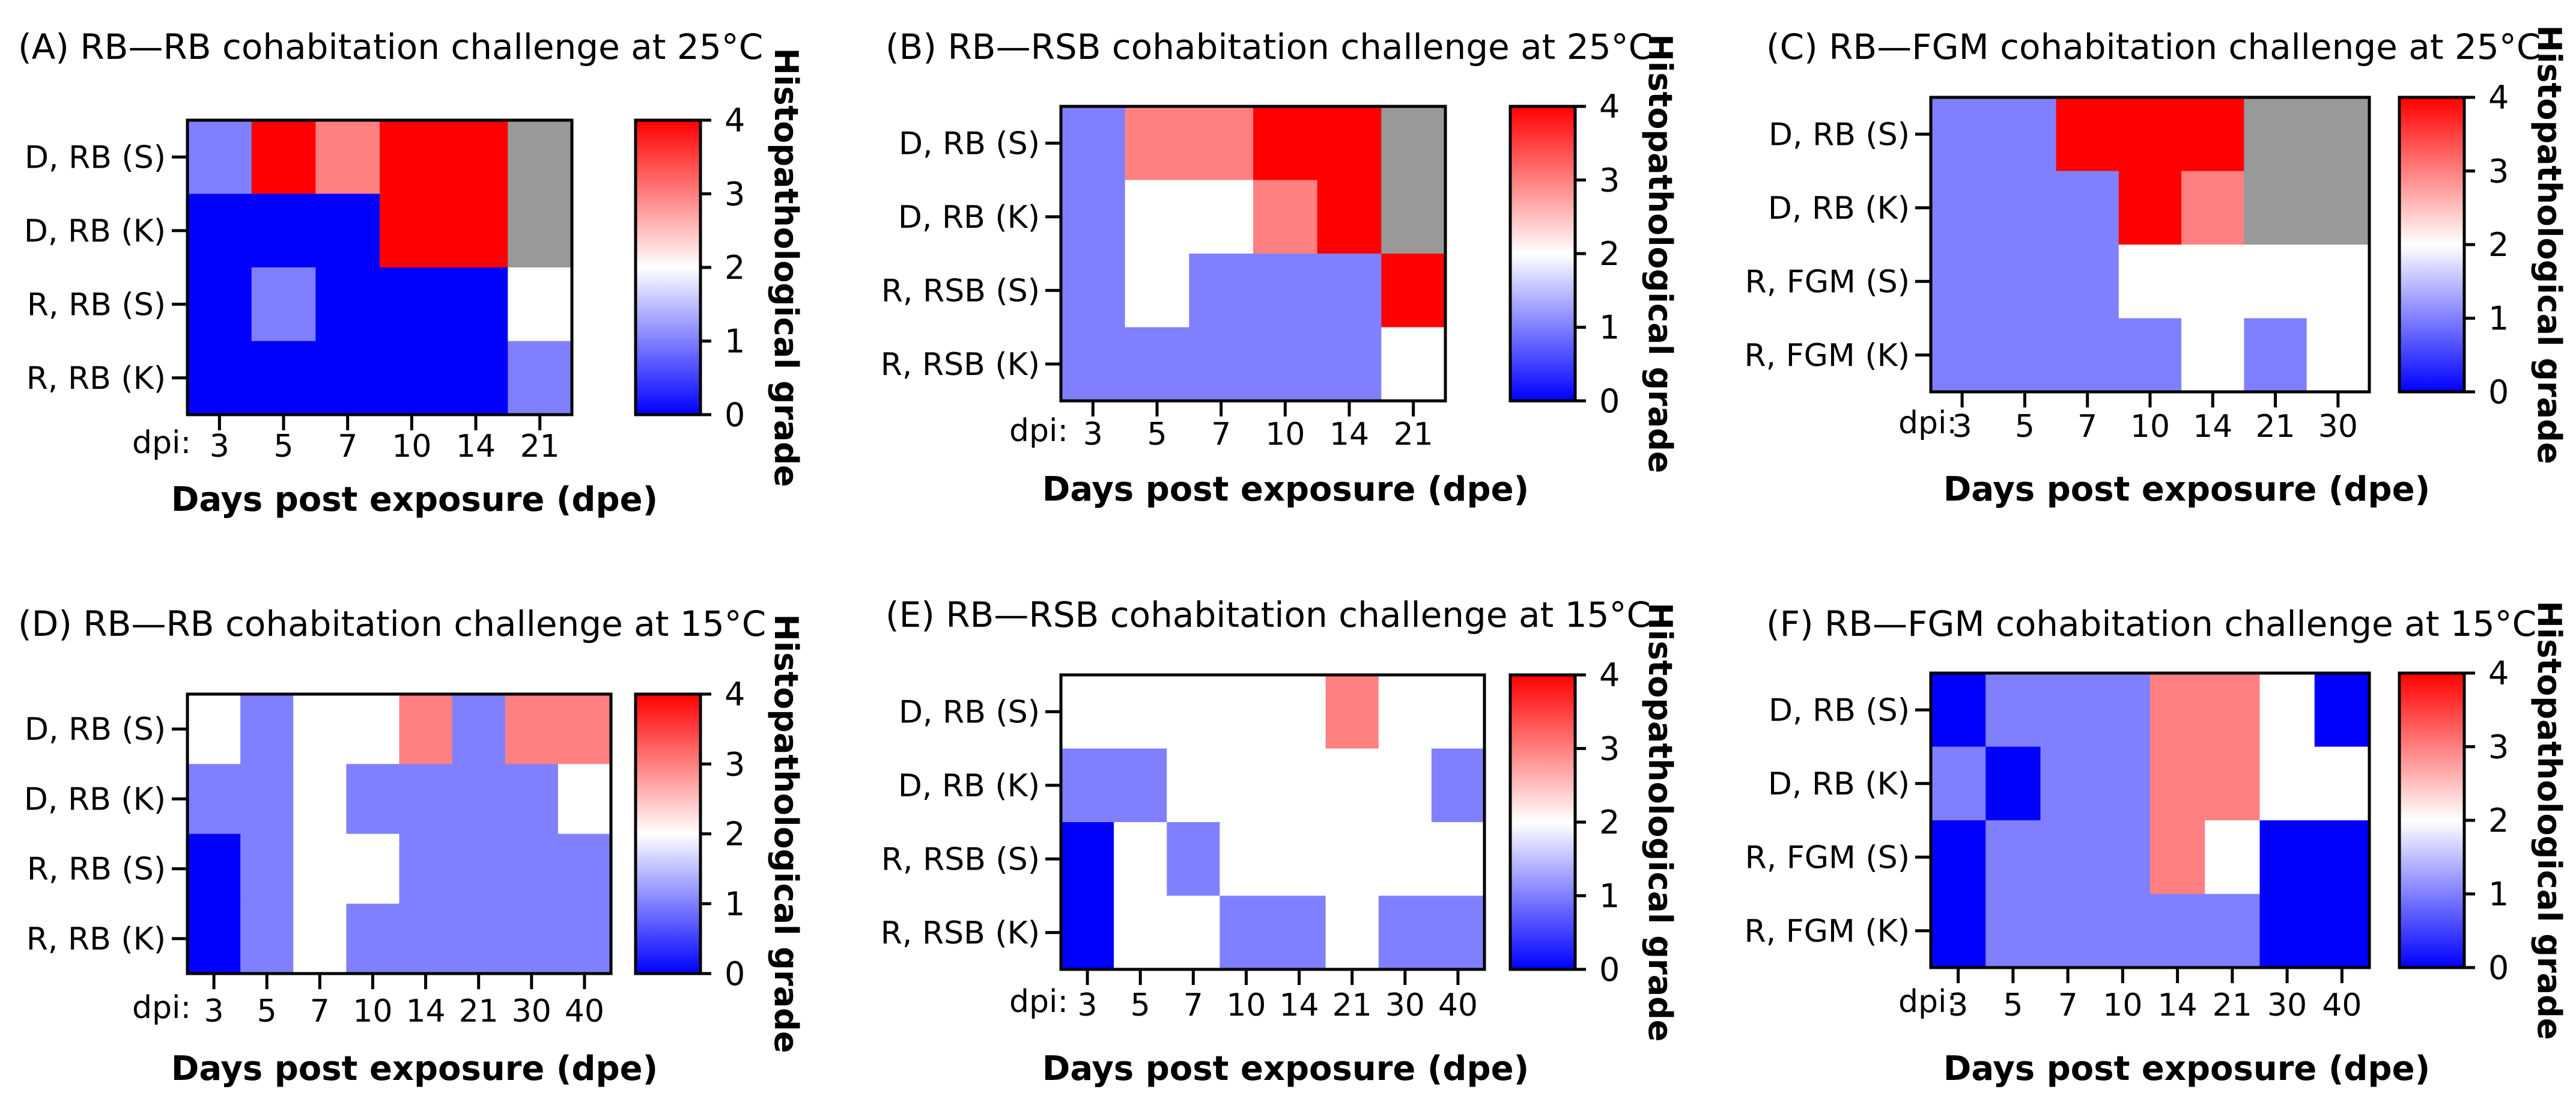  Describe the element at coordinates (734, 904) in the screenshot. I see `colorbar-tick-label: 1` at that location.